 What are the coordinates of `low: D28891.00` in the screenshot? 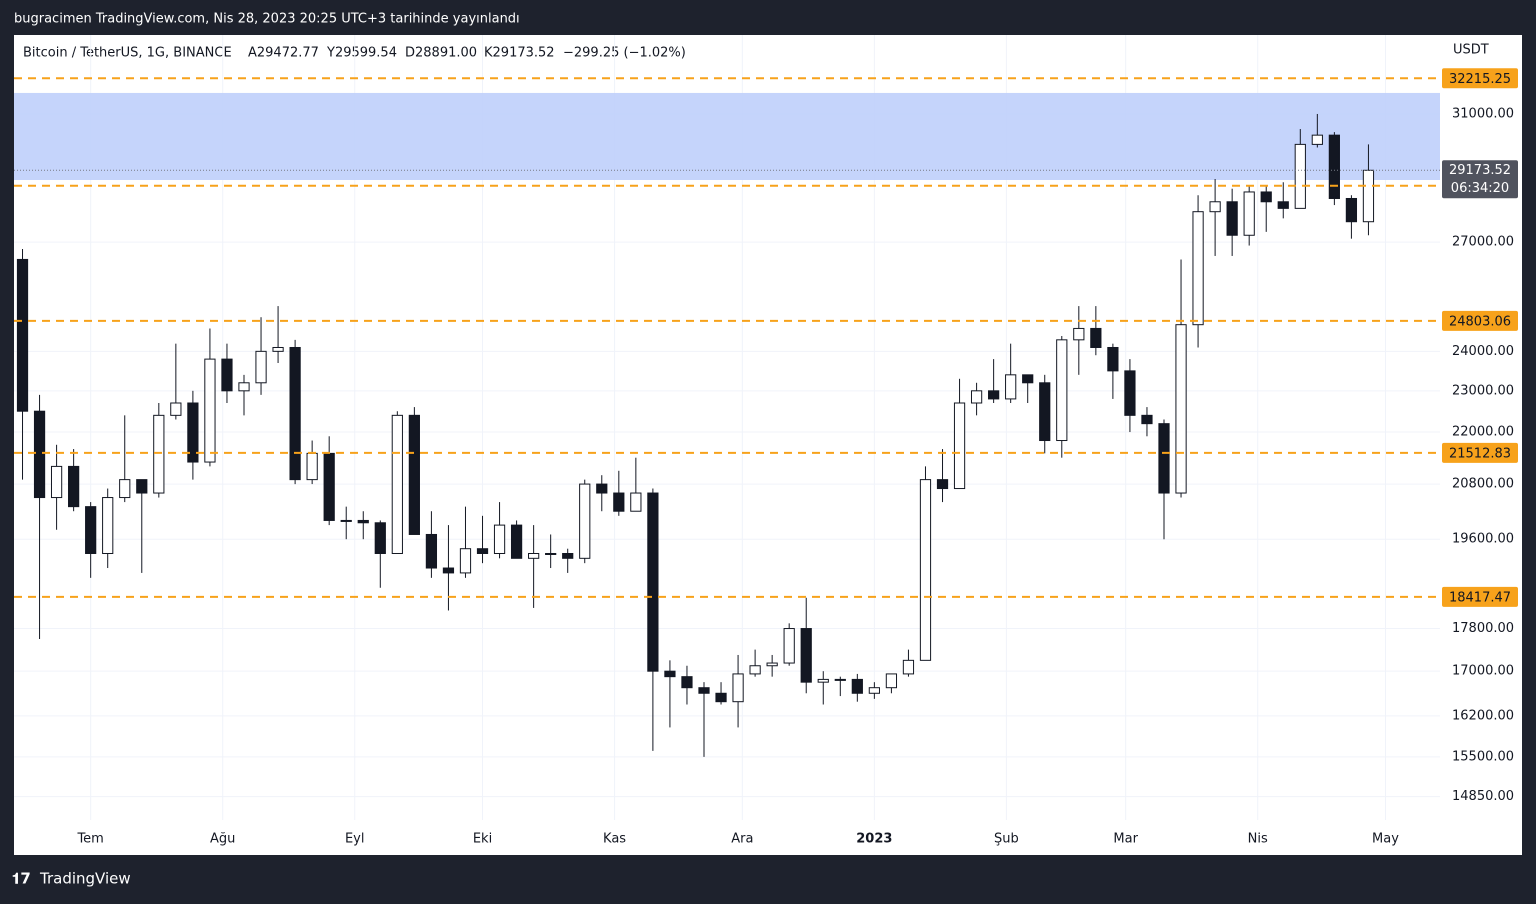 It's located at (441, 53).